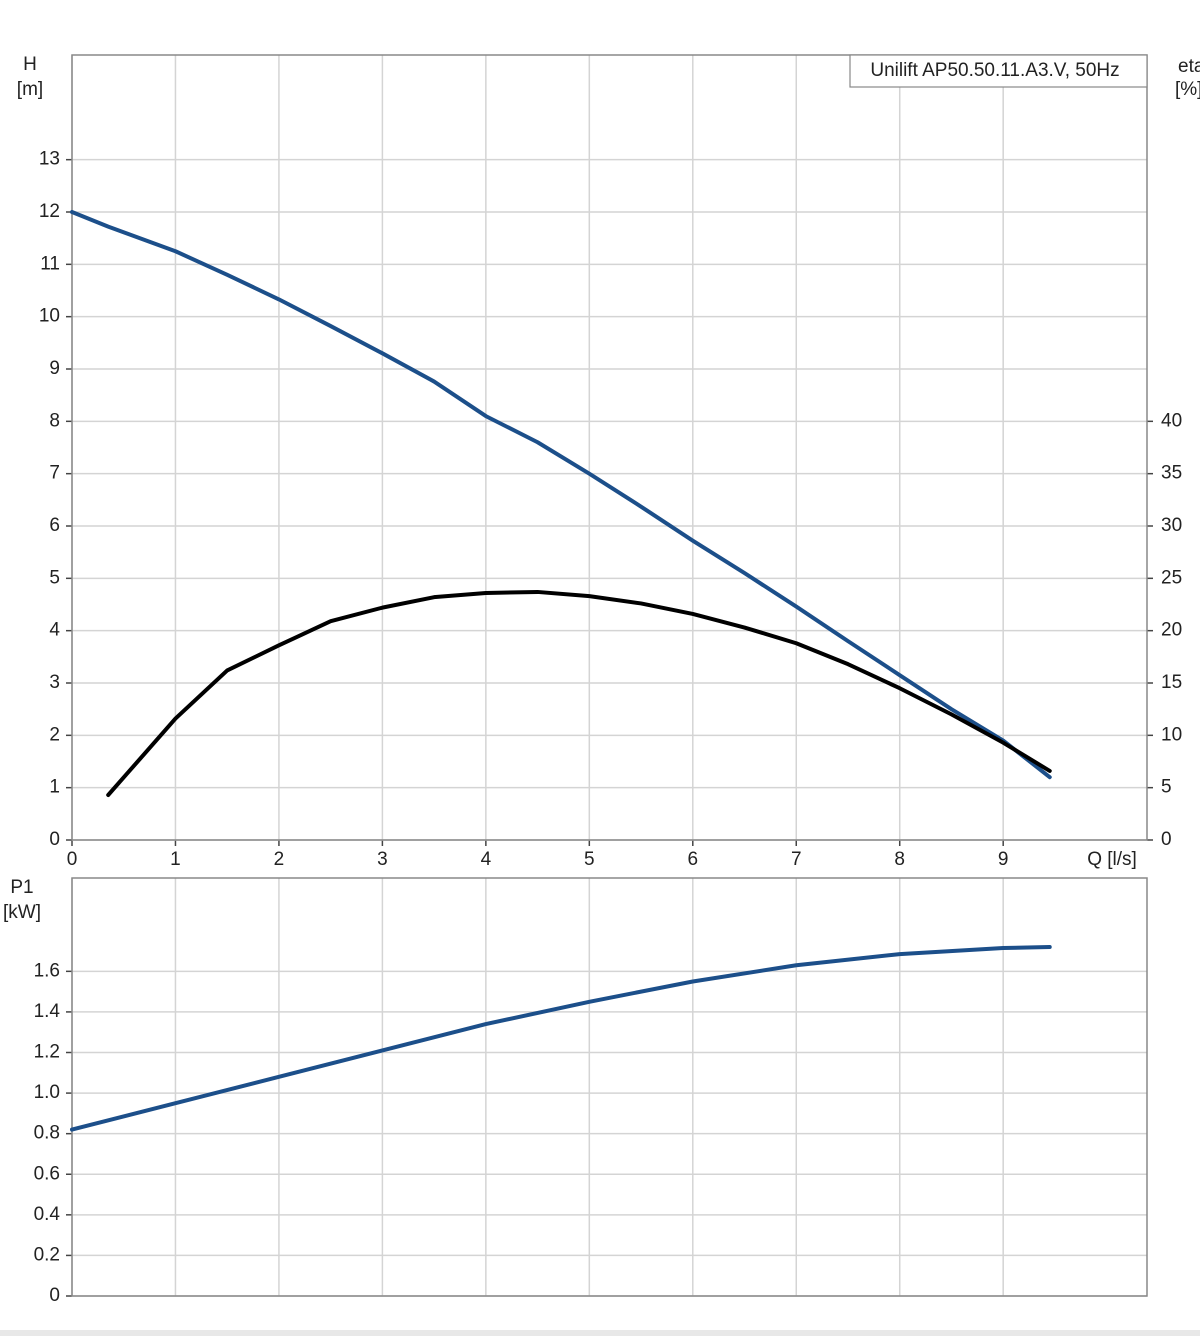 This screenshot has height=1336, width=1200. Describe the element at coordinates (1166, 839) in the screenshot. I see `y2-tick-label: 0` at that location.